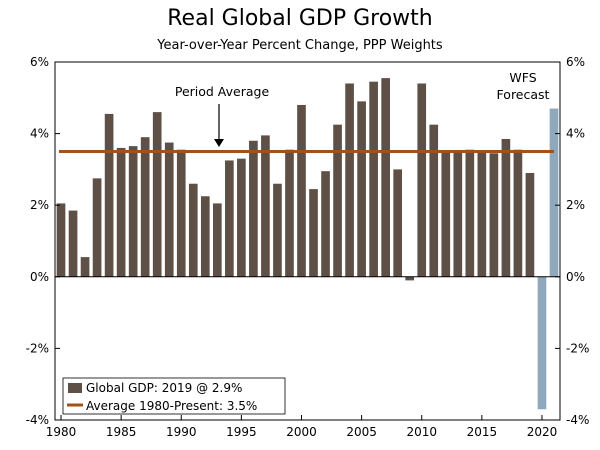  I want to click on legend-box, so click(174, 396).